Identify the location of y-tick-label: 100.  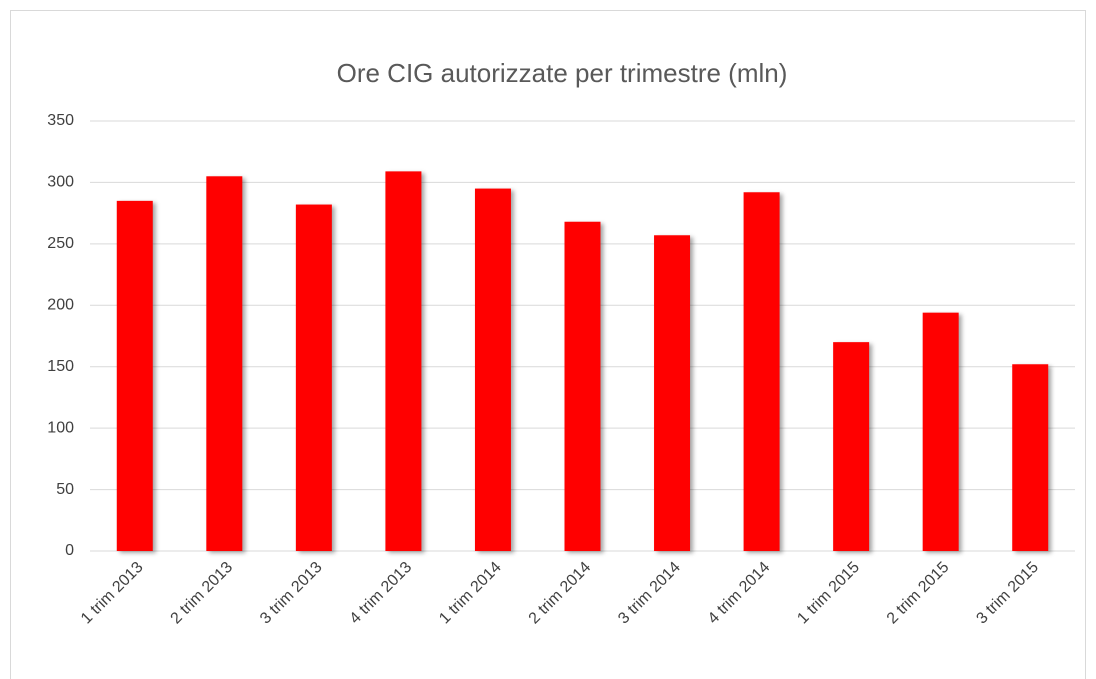
(60, 427).